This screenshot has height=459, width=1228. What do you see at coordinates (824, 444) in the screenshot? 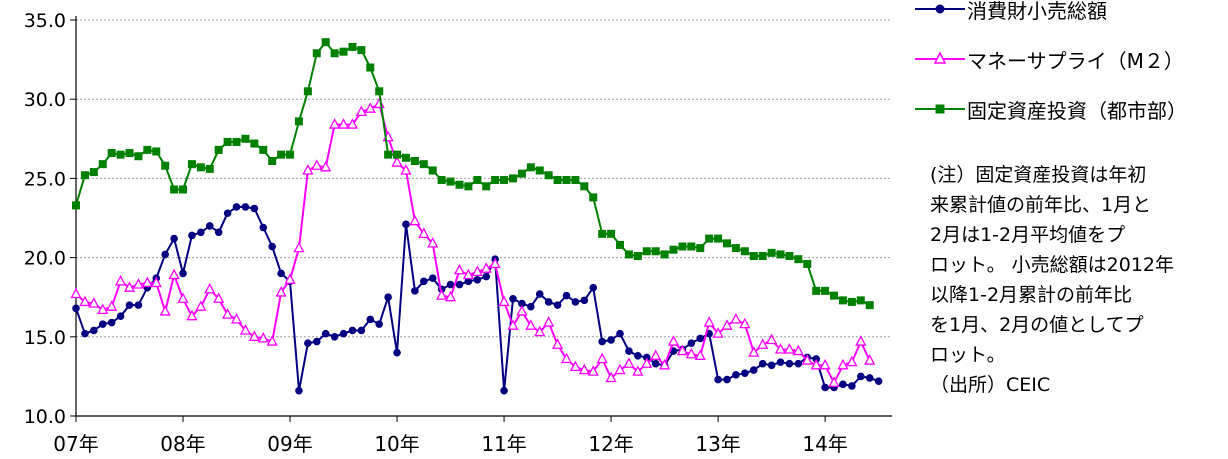
I see `x-tick-label: 14年` at bounding box center [824, 444].